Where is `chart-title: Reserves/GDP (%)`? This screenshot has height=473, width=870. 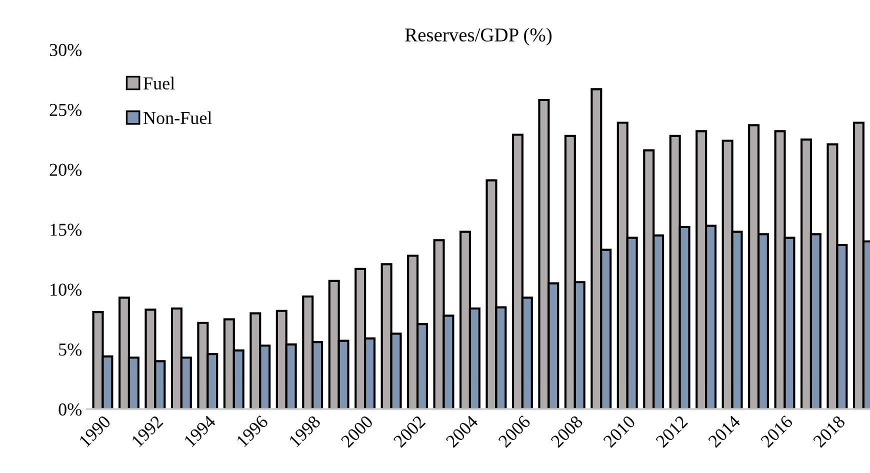
chart-title: Reserves/GDP (%) is located at coordinates (478, 37).